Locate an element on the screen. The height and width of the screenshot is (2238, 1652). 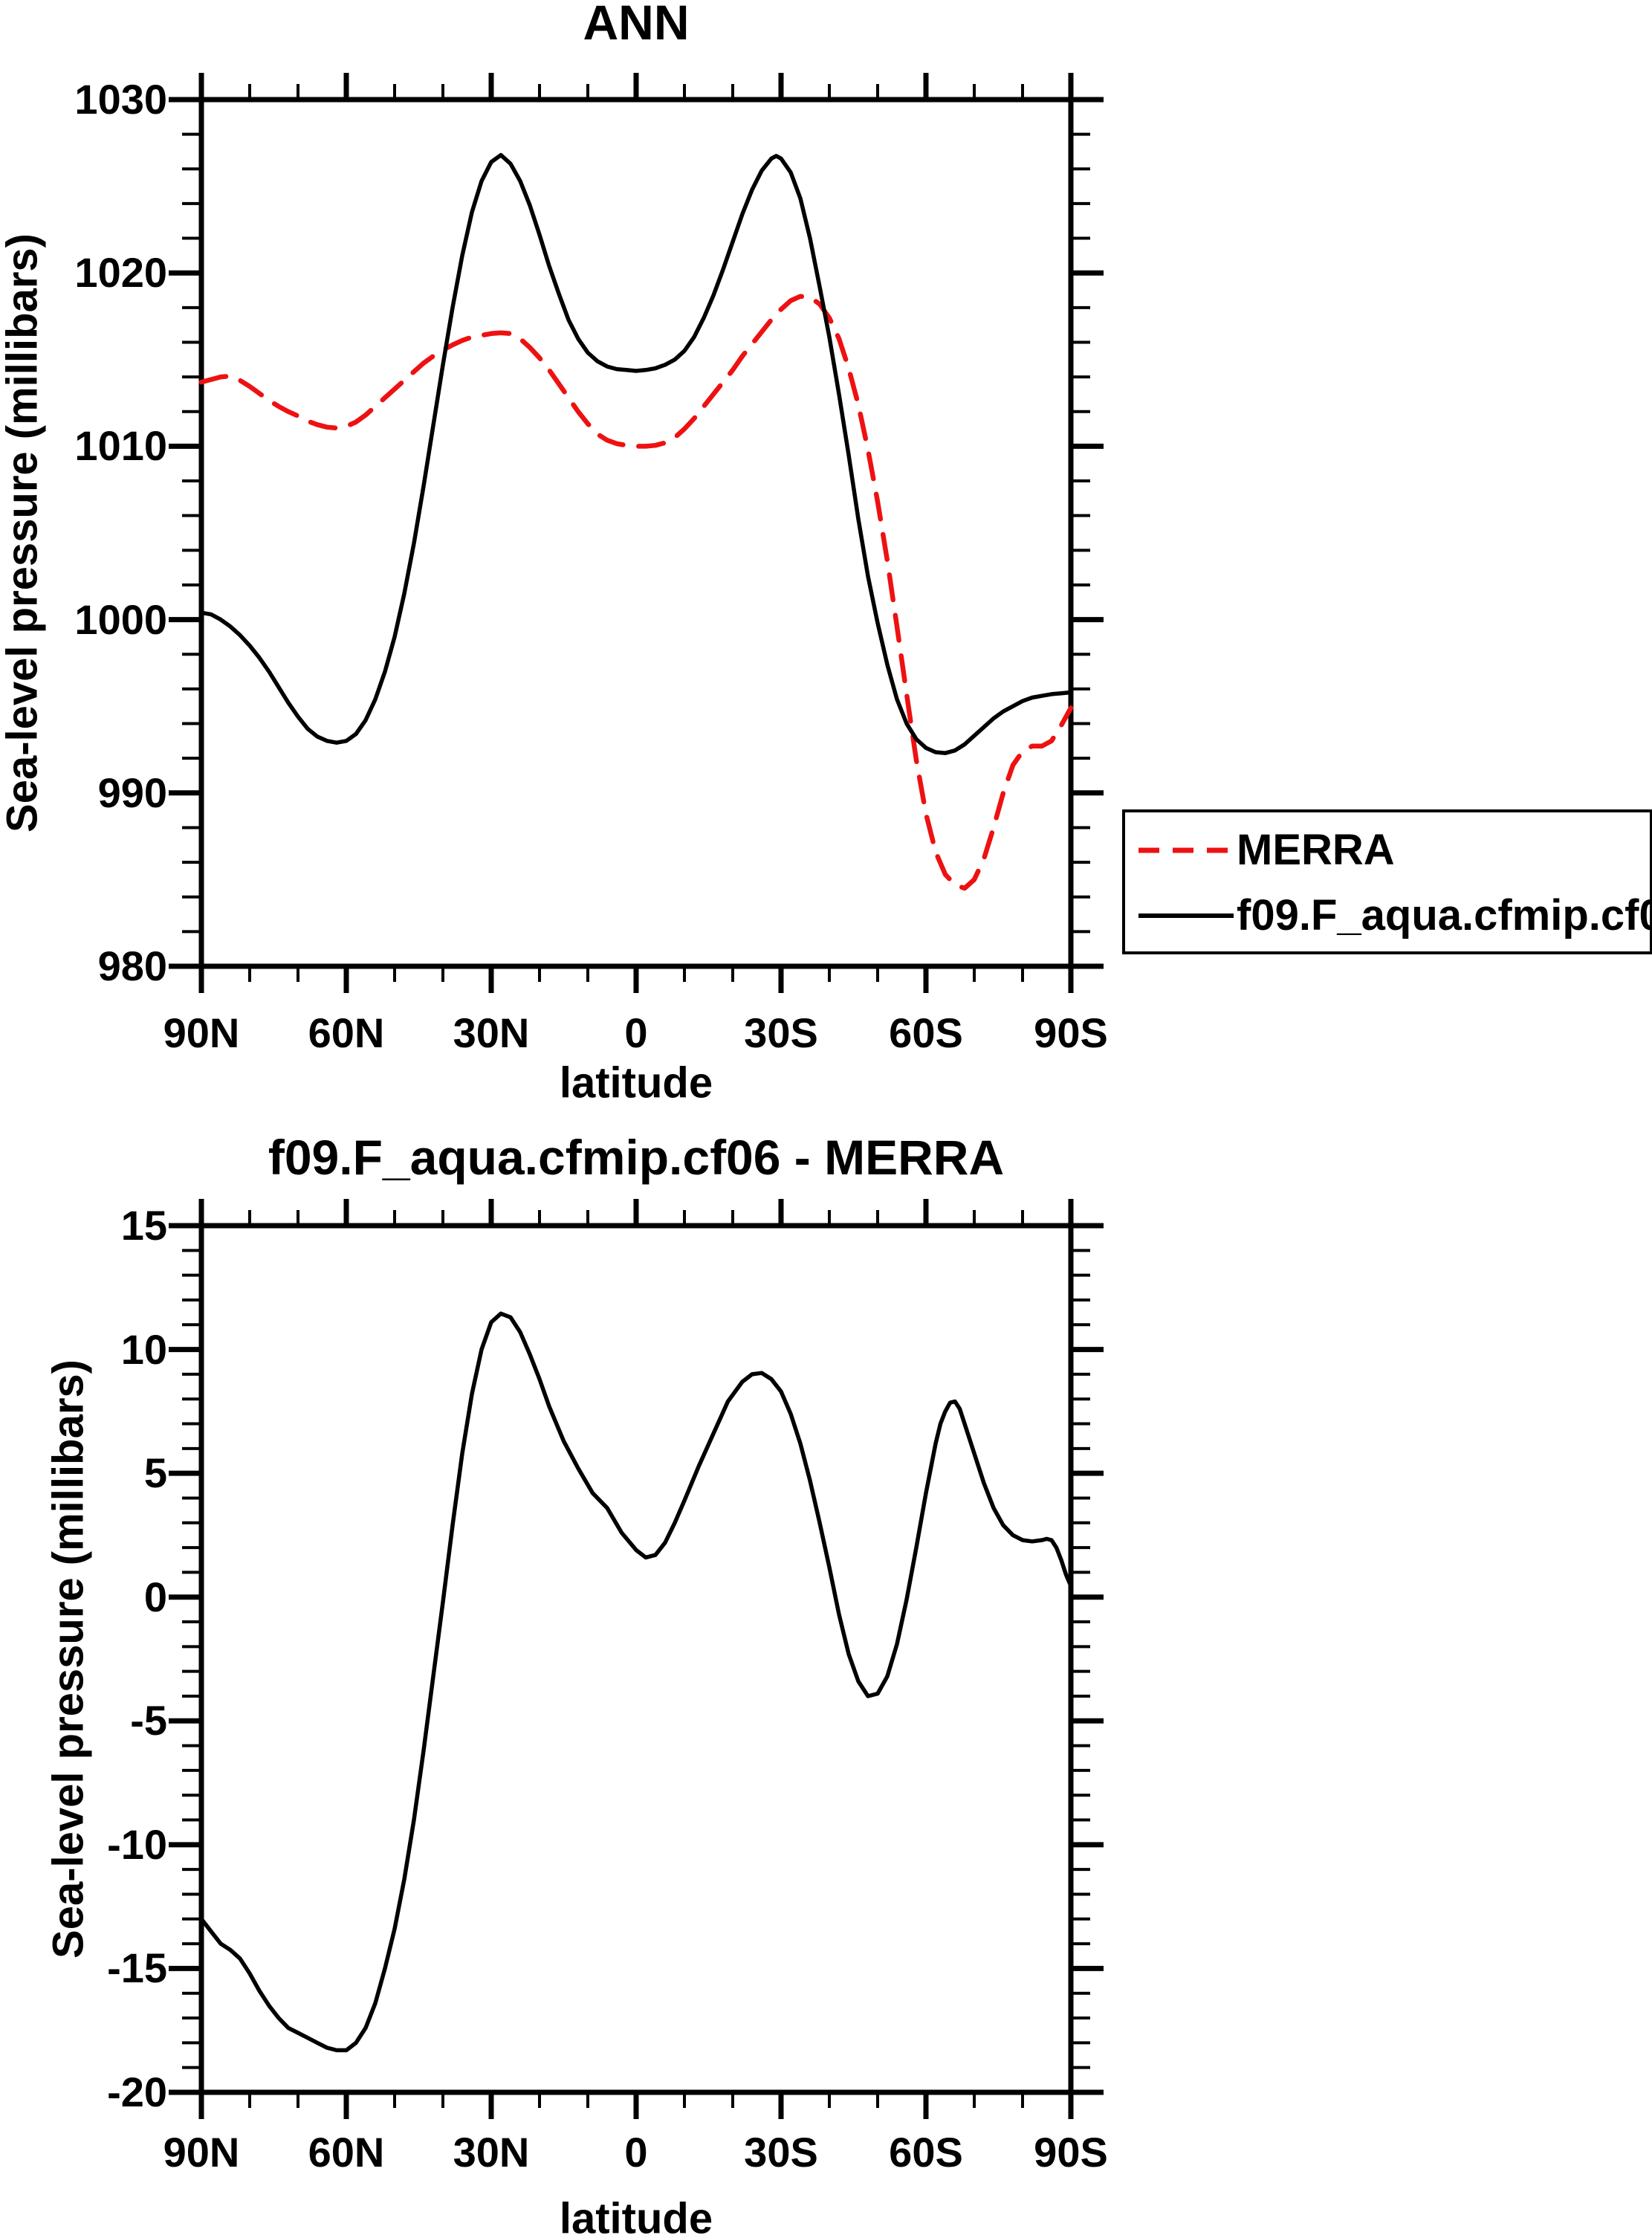
legend: MERRA f09.F_aqua.cfmip.cf06 is located at coordinates (1387, 881).